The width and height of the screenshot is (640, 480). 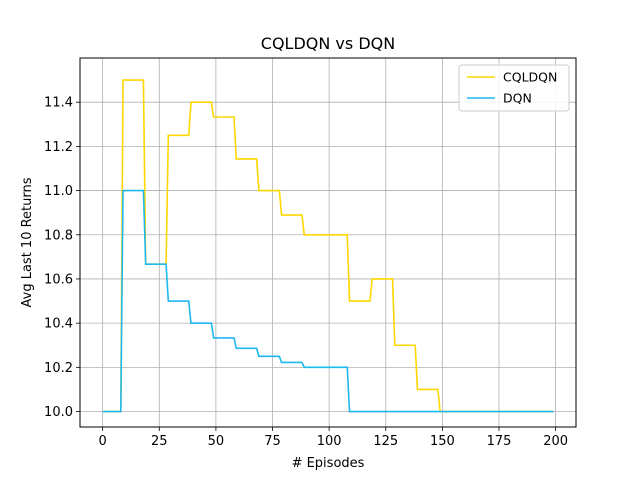 What do you see at coordinates (27, 242) in the screenshot?
I see `y-axis-label: Avg Last 10 Returns` at bounding box center [27, 242].